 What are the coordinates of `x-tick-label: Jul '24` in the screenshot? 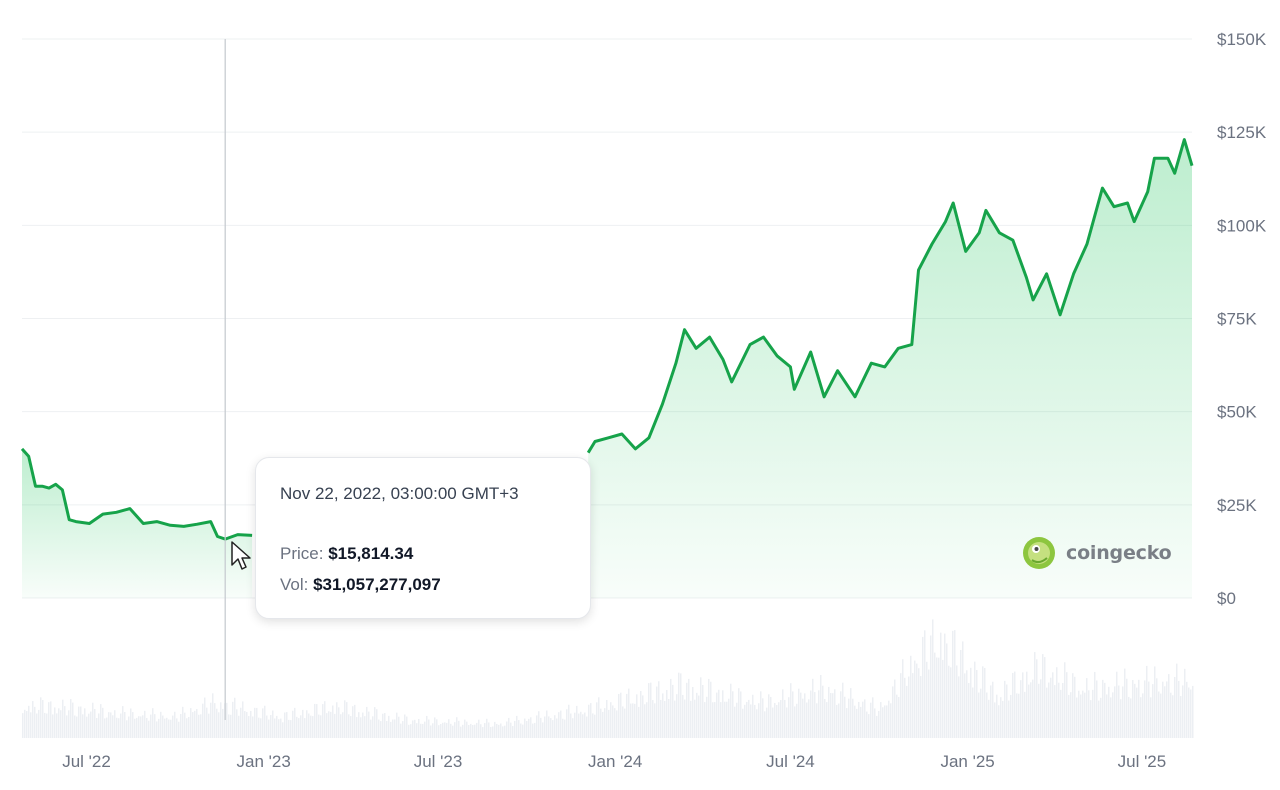 It's located at (790, 761).